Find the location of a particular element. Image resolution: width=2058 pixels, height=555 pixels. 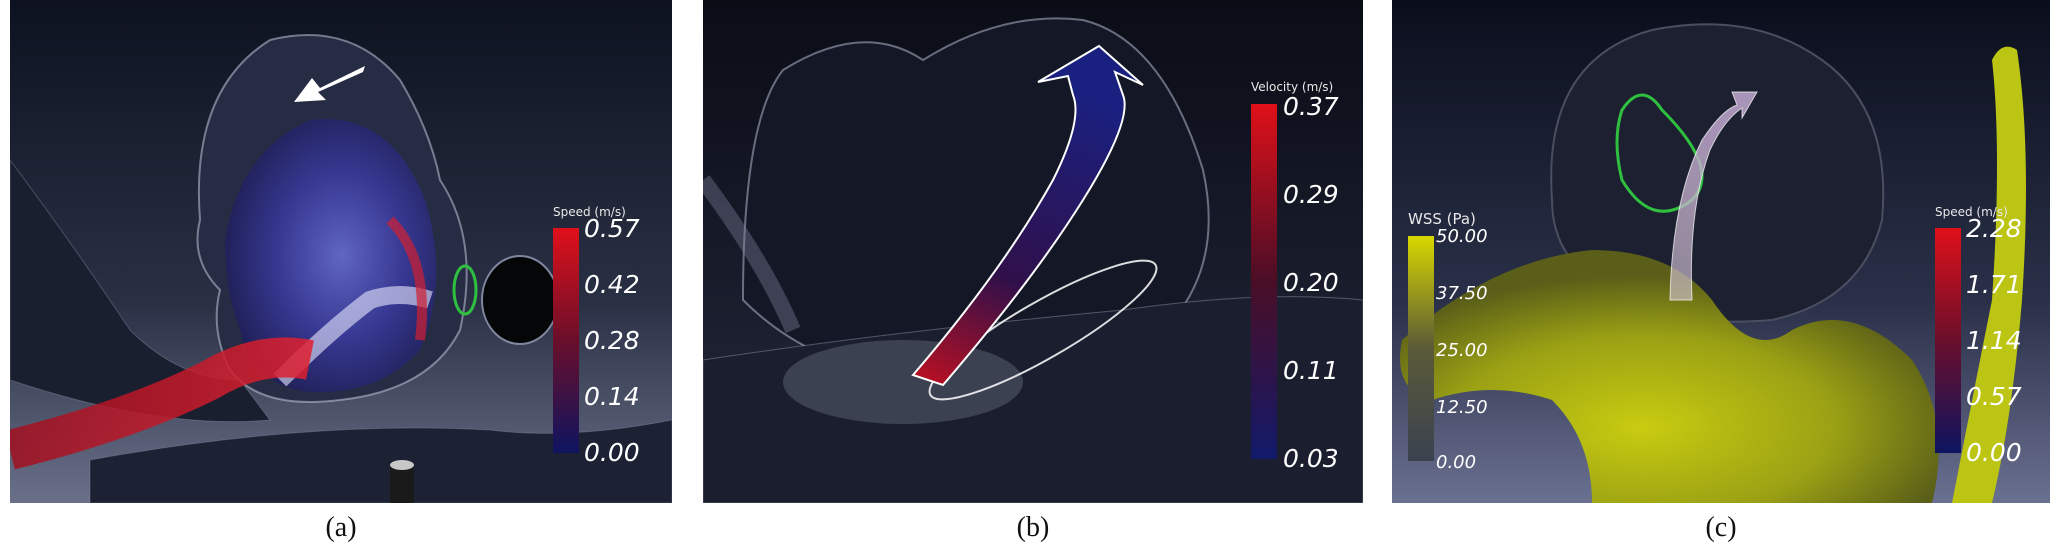

colorbar-tick: 0.28 is located at coordinates (612, 340).